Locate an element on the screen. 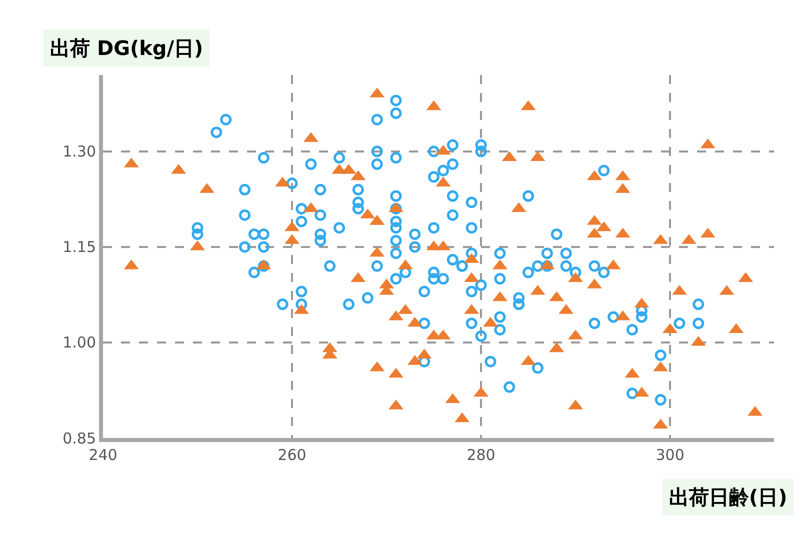 The height and width of the screenshot is (533, 804). y-tick-label: 1.15 is located at coordinates (79, 247).